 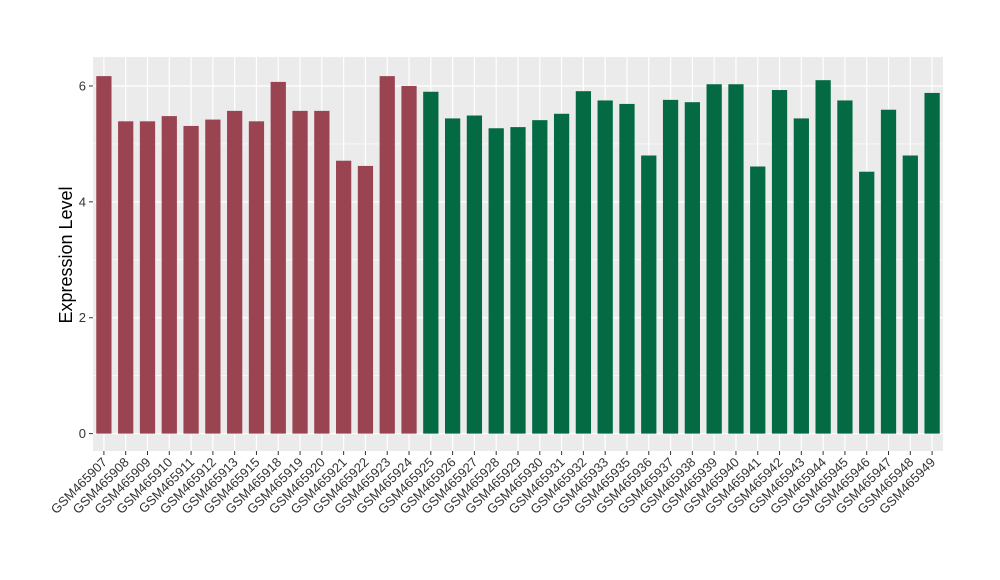 What do you see at coordinates (670, 266) in the screenshot?
I see `bar-GSM465937` at bounding box center [670, 266].